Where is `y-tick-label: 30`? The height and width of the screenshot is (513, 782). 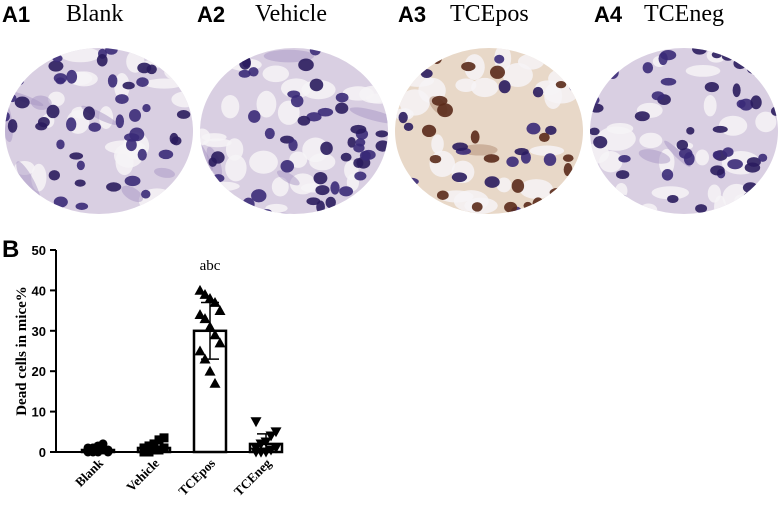 y-tick-label: 30 is located at coordinates (39, 331).